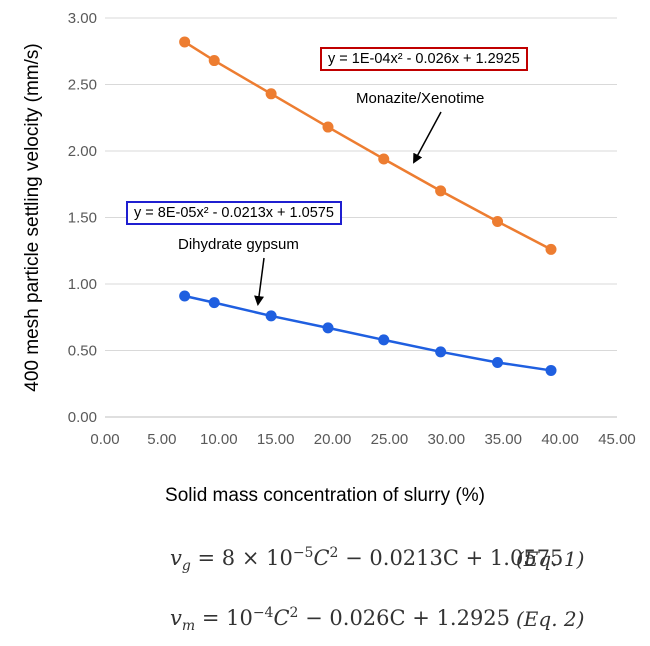  Describe the element at coordinates (104, 439) in the screenshot. I see `x-tick-label: 0.00` at that location.